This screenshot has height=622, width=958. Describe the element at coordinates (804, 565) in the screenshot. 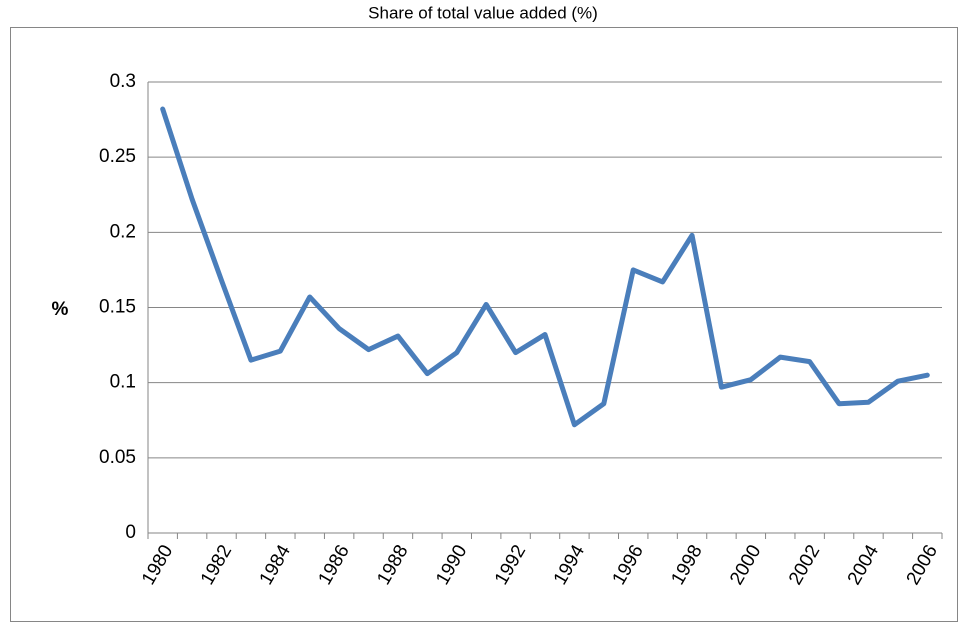

I see `x-tick-label: 2002` at that location.